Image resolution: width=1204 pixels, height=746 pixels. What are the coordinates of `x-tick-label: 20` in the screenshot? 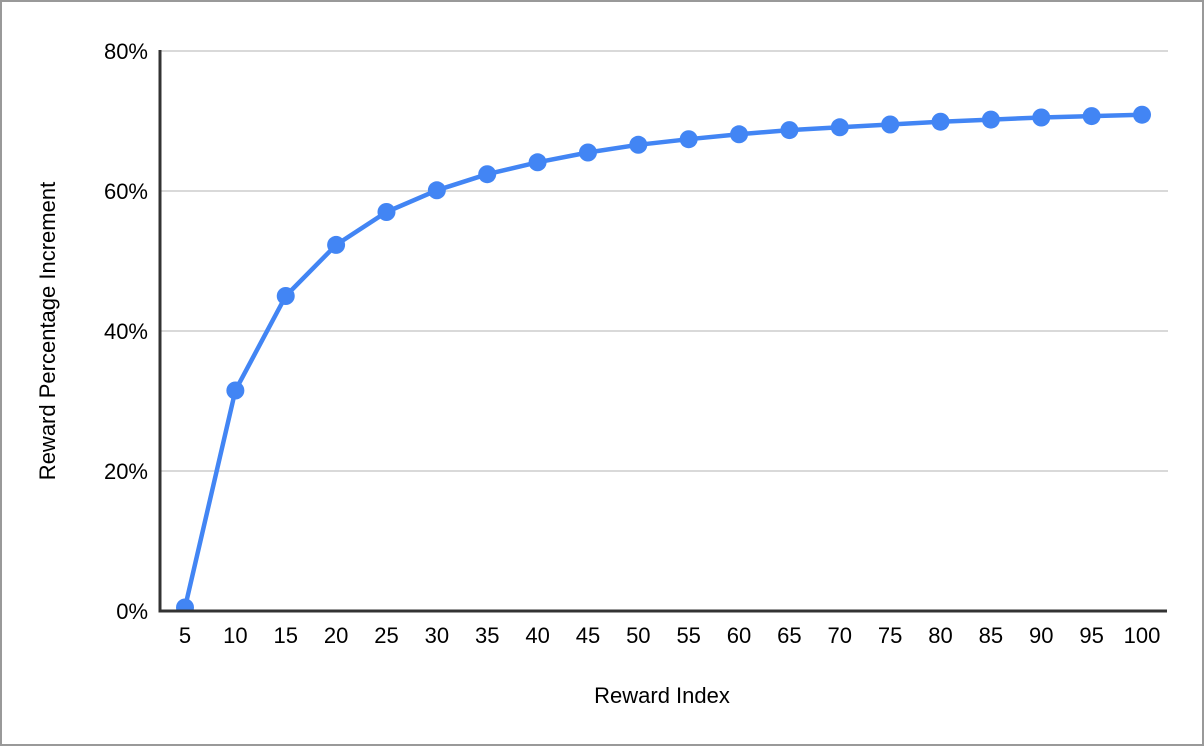 It's located at (336, 635).